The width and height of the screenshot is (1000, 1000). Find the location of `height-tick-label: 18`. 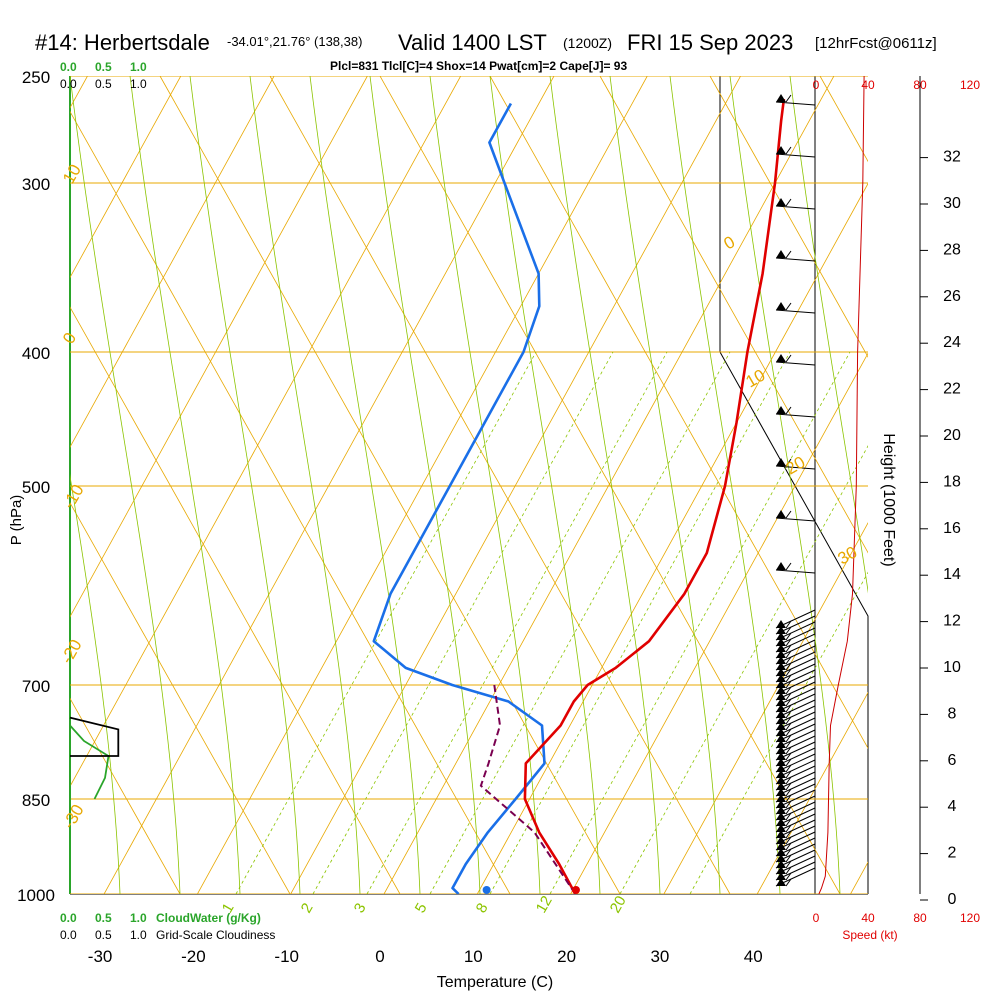

height-tick-label: 18 is located at coordinates (952, 481).